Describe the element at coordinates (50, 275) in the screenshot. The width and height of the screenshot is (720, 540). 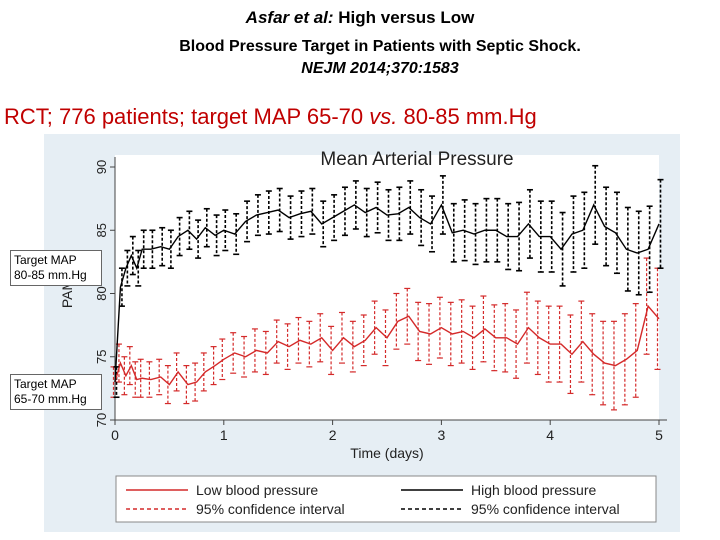
I see `high-target-label-line2: 80-85 mm.Hg` at that location.